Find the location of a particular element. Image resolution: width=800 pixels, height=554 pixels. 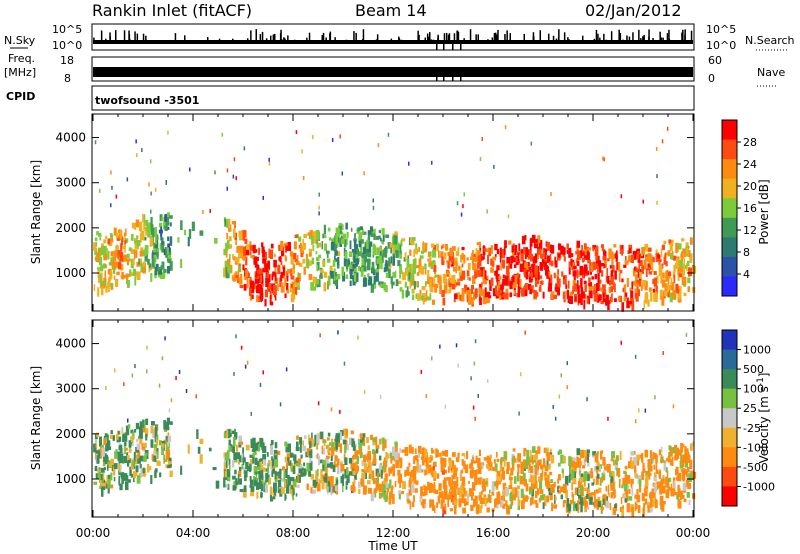

power-ylabel: Slant Range [km] is located at coordinates (36, 212).